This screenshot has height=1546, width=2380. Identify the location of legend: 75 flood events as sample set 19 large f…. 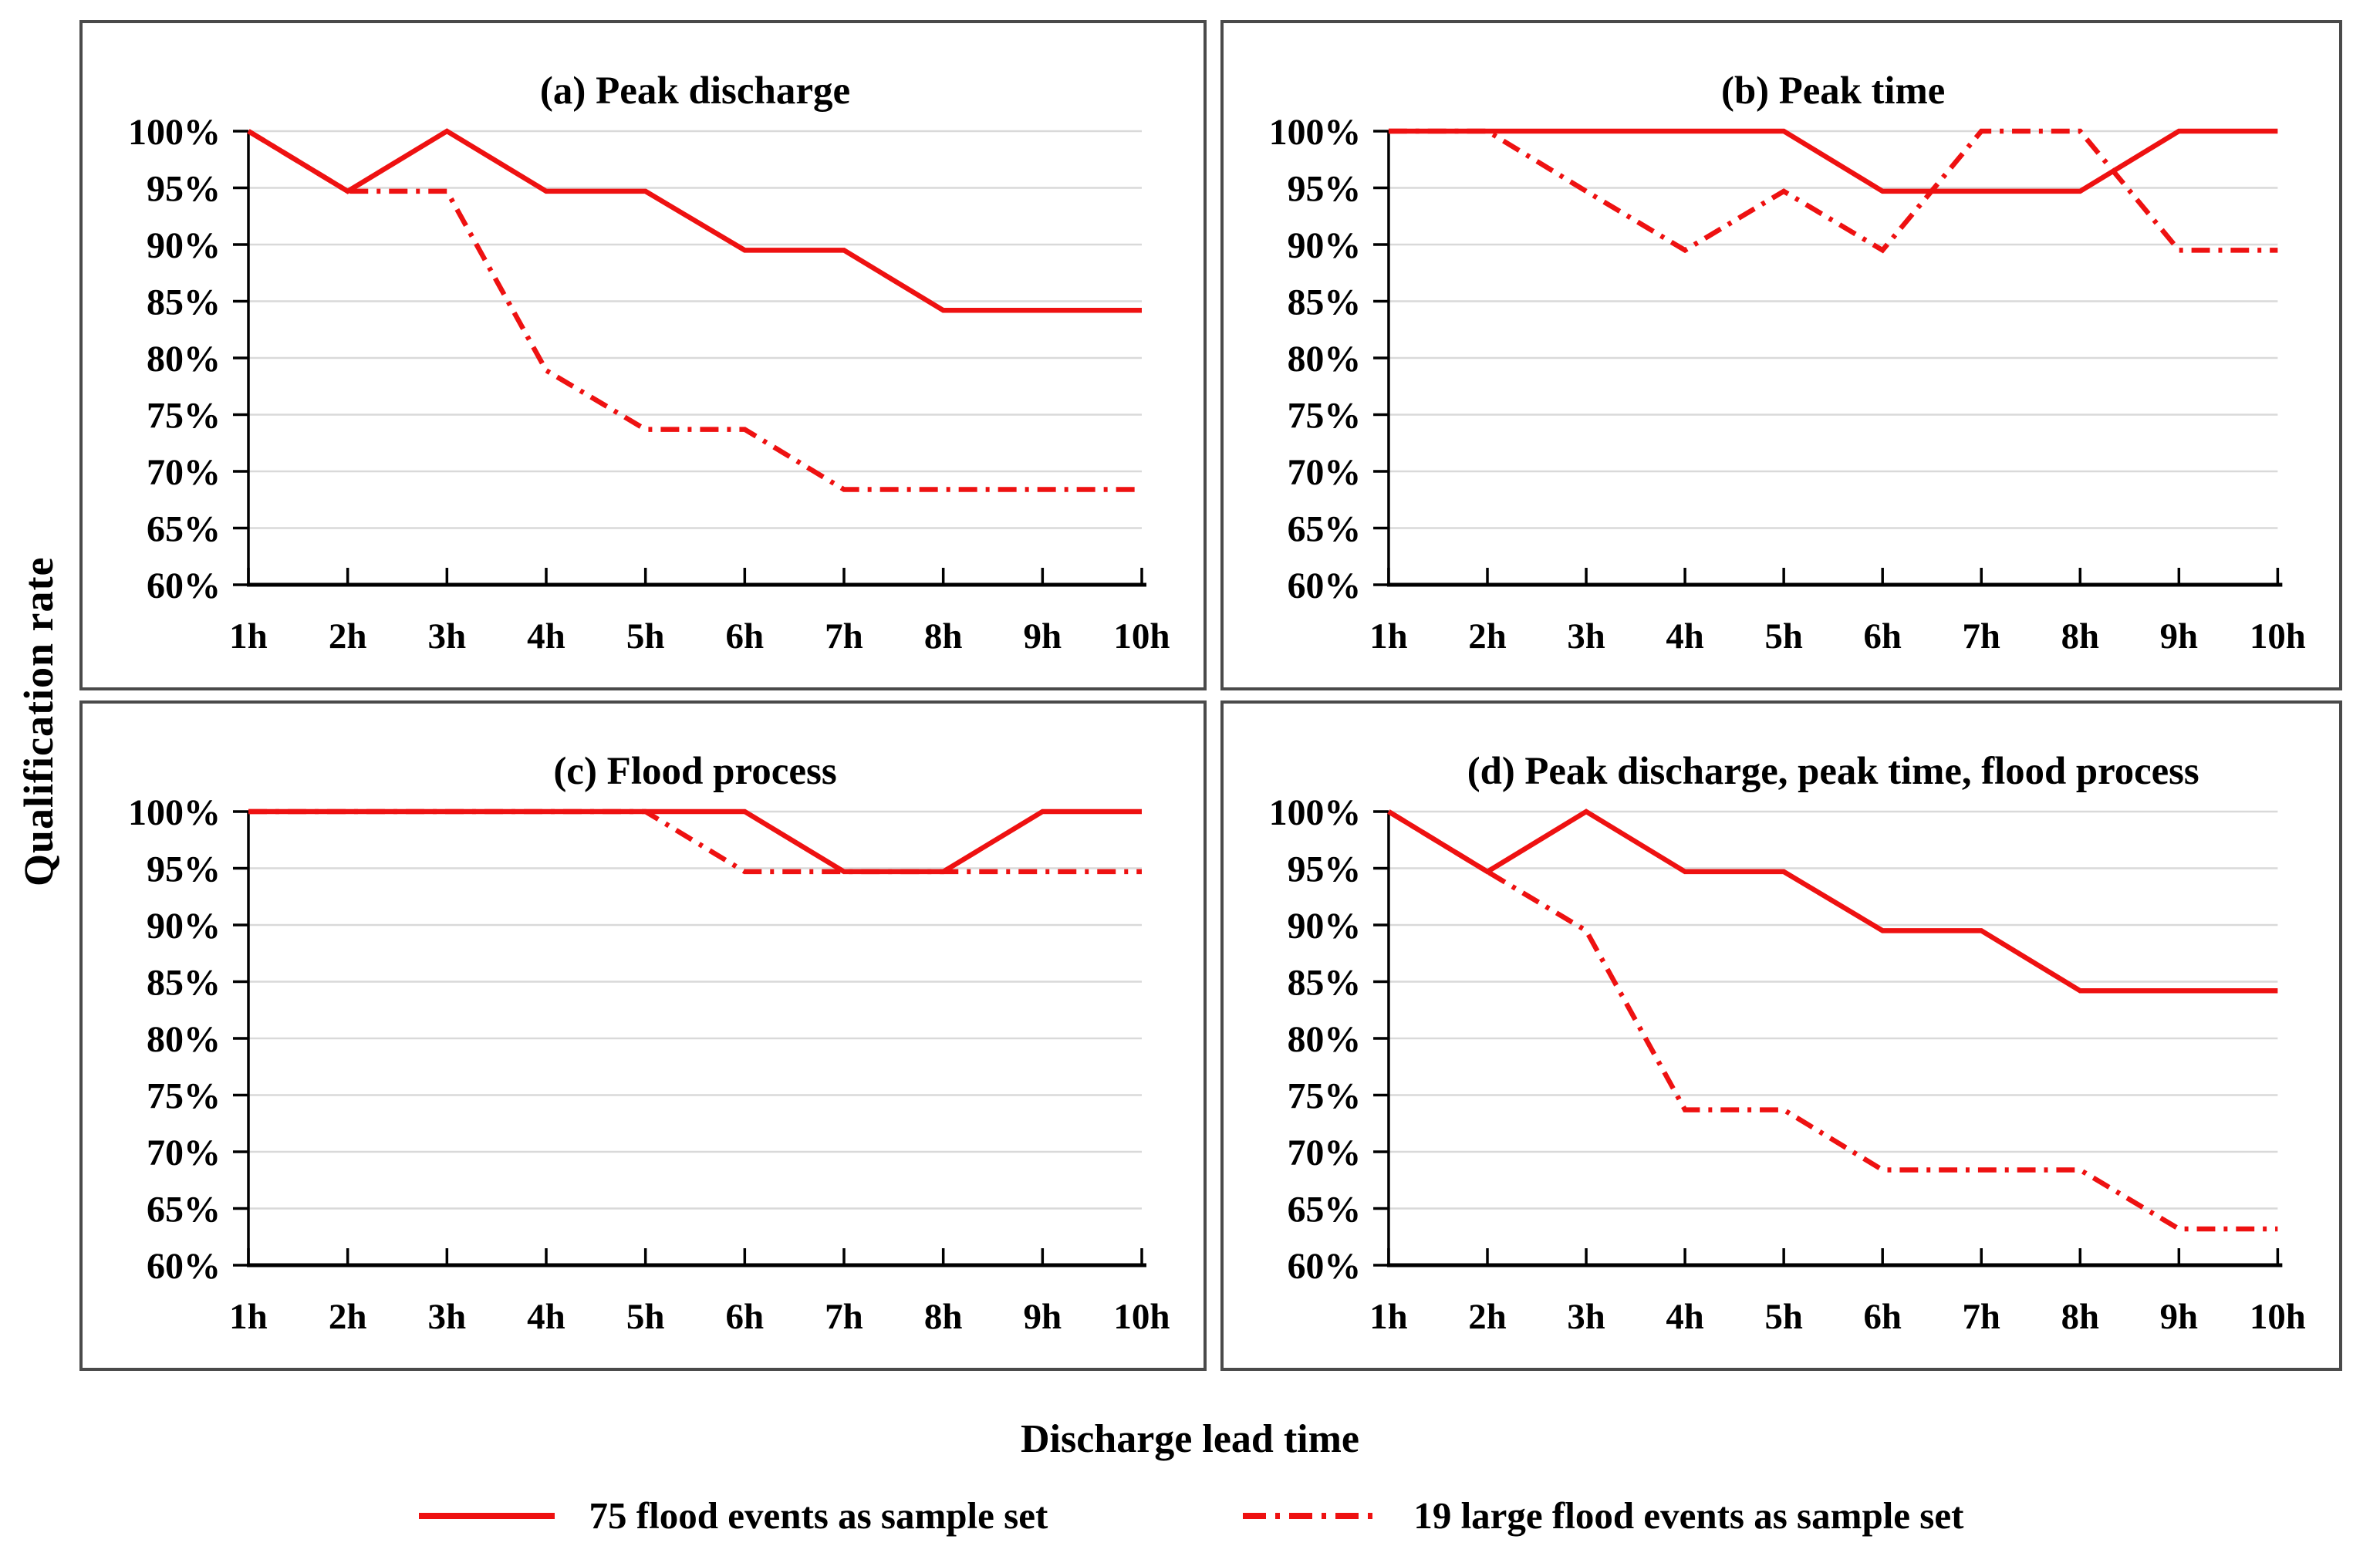
(1190, 1516).